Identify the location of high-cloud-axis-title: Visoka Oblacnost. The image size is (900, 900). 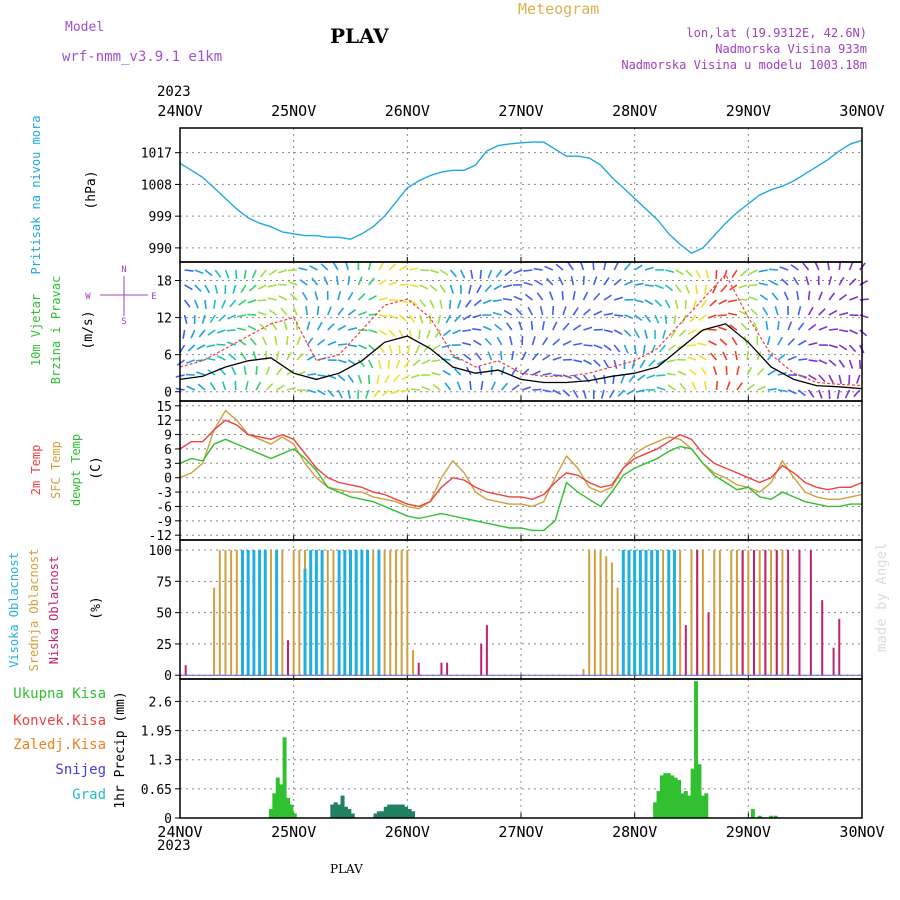
(14, 610).